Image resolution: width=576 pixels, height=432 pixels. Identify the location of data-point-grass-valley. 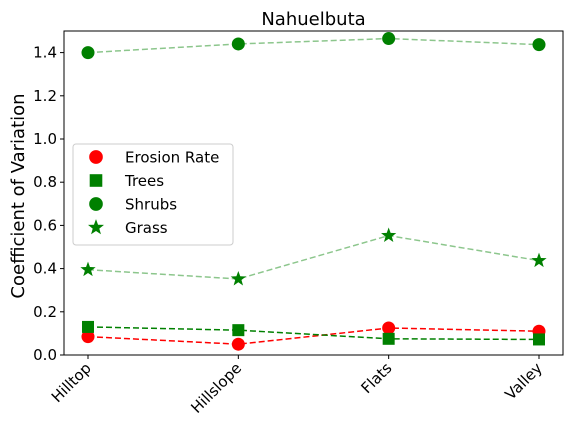
(539, 260).